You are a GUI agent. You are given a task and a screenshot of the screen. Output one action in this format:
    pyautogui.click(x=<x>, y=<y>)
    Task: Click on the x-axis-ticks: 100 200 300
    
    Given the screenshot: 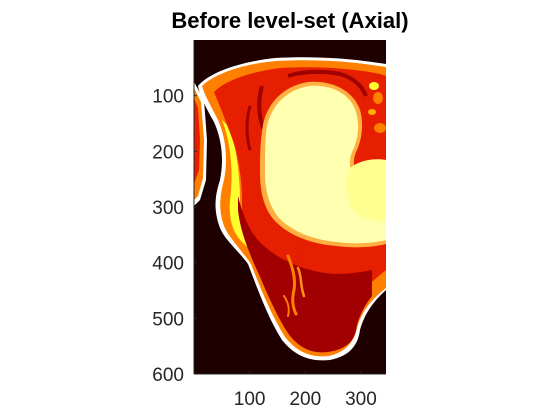 What is the action you would take?
    pyautogui.click(x=305, y=390)
    